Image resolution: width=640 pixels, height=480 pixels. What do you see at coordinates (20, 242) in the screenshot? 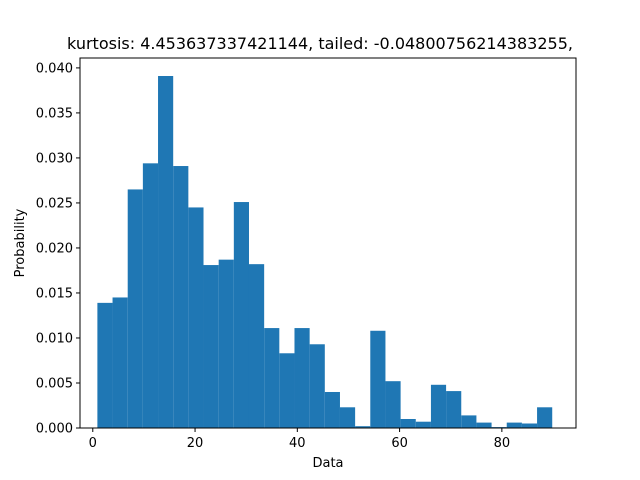
I see `y-axis-label: Probability` at bounding box center [20, 242].